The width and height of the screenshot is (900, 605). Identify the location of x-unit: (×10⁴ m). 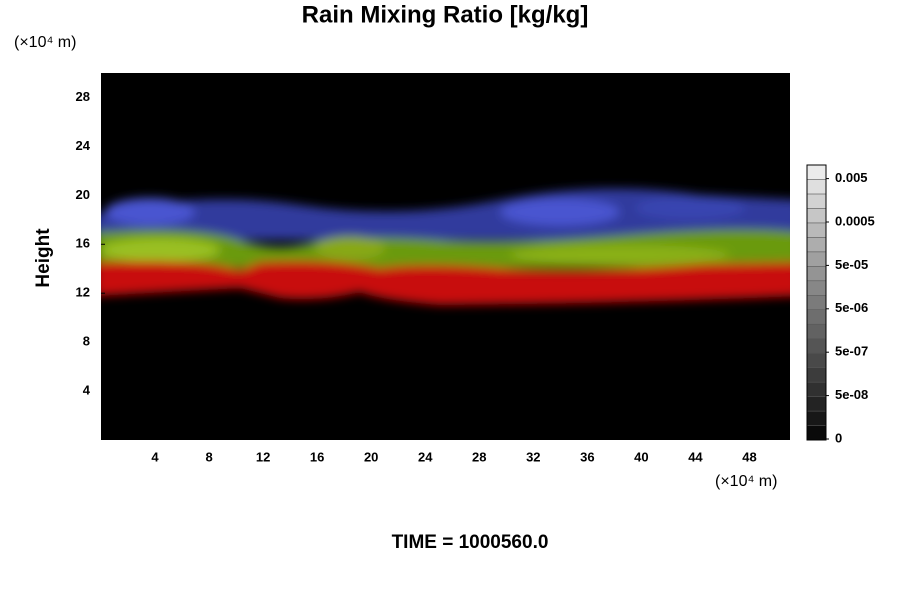
(746, 481).